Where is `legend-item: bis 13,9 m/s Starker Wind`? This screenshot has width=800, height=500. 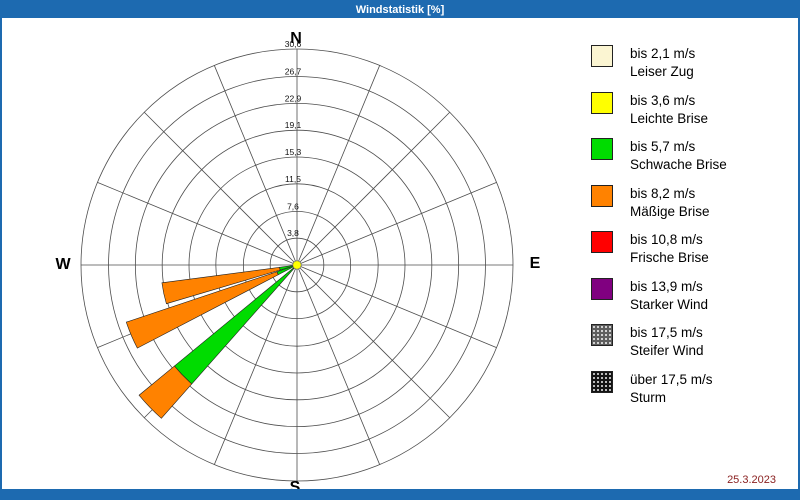
legend-item: bis 13,9 m/s Starker Wind is located at coordinates (691, 301).